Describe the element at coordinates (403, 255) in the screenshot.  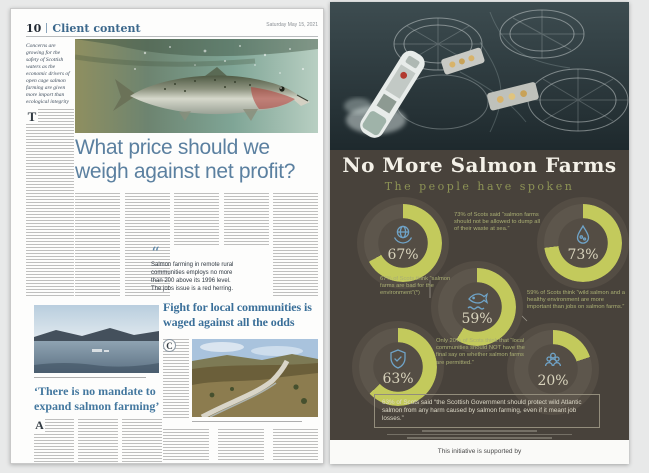
I see `stat-percent: 67%` at that location.